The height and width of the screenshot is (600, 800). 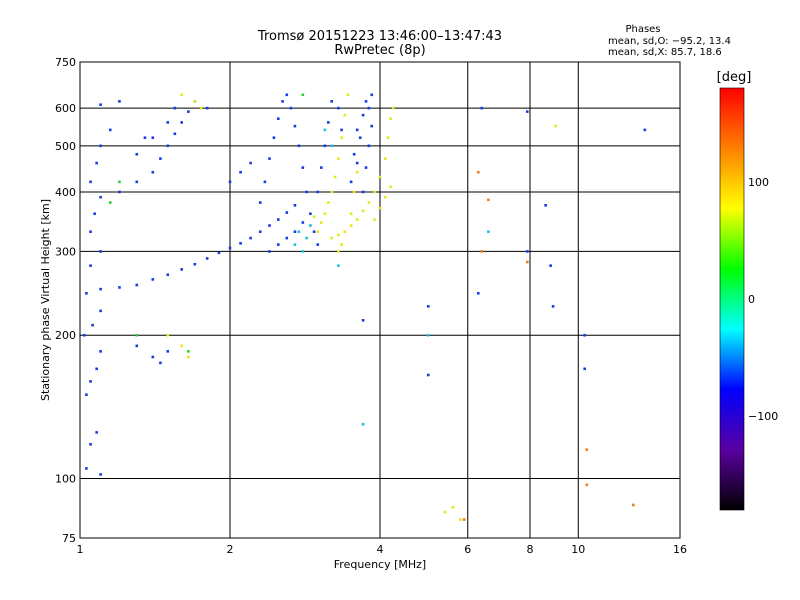 What do you see at coordinates (379, 36) in the screenshot?
I see `chart-title: Tromsø 20151223 13:46:00–13:47:43` at bounding box center [379, 36].